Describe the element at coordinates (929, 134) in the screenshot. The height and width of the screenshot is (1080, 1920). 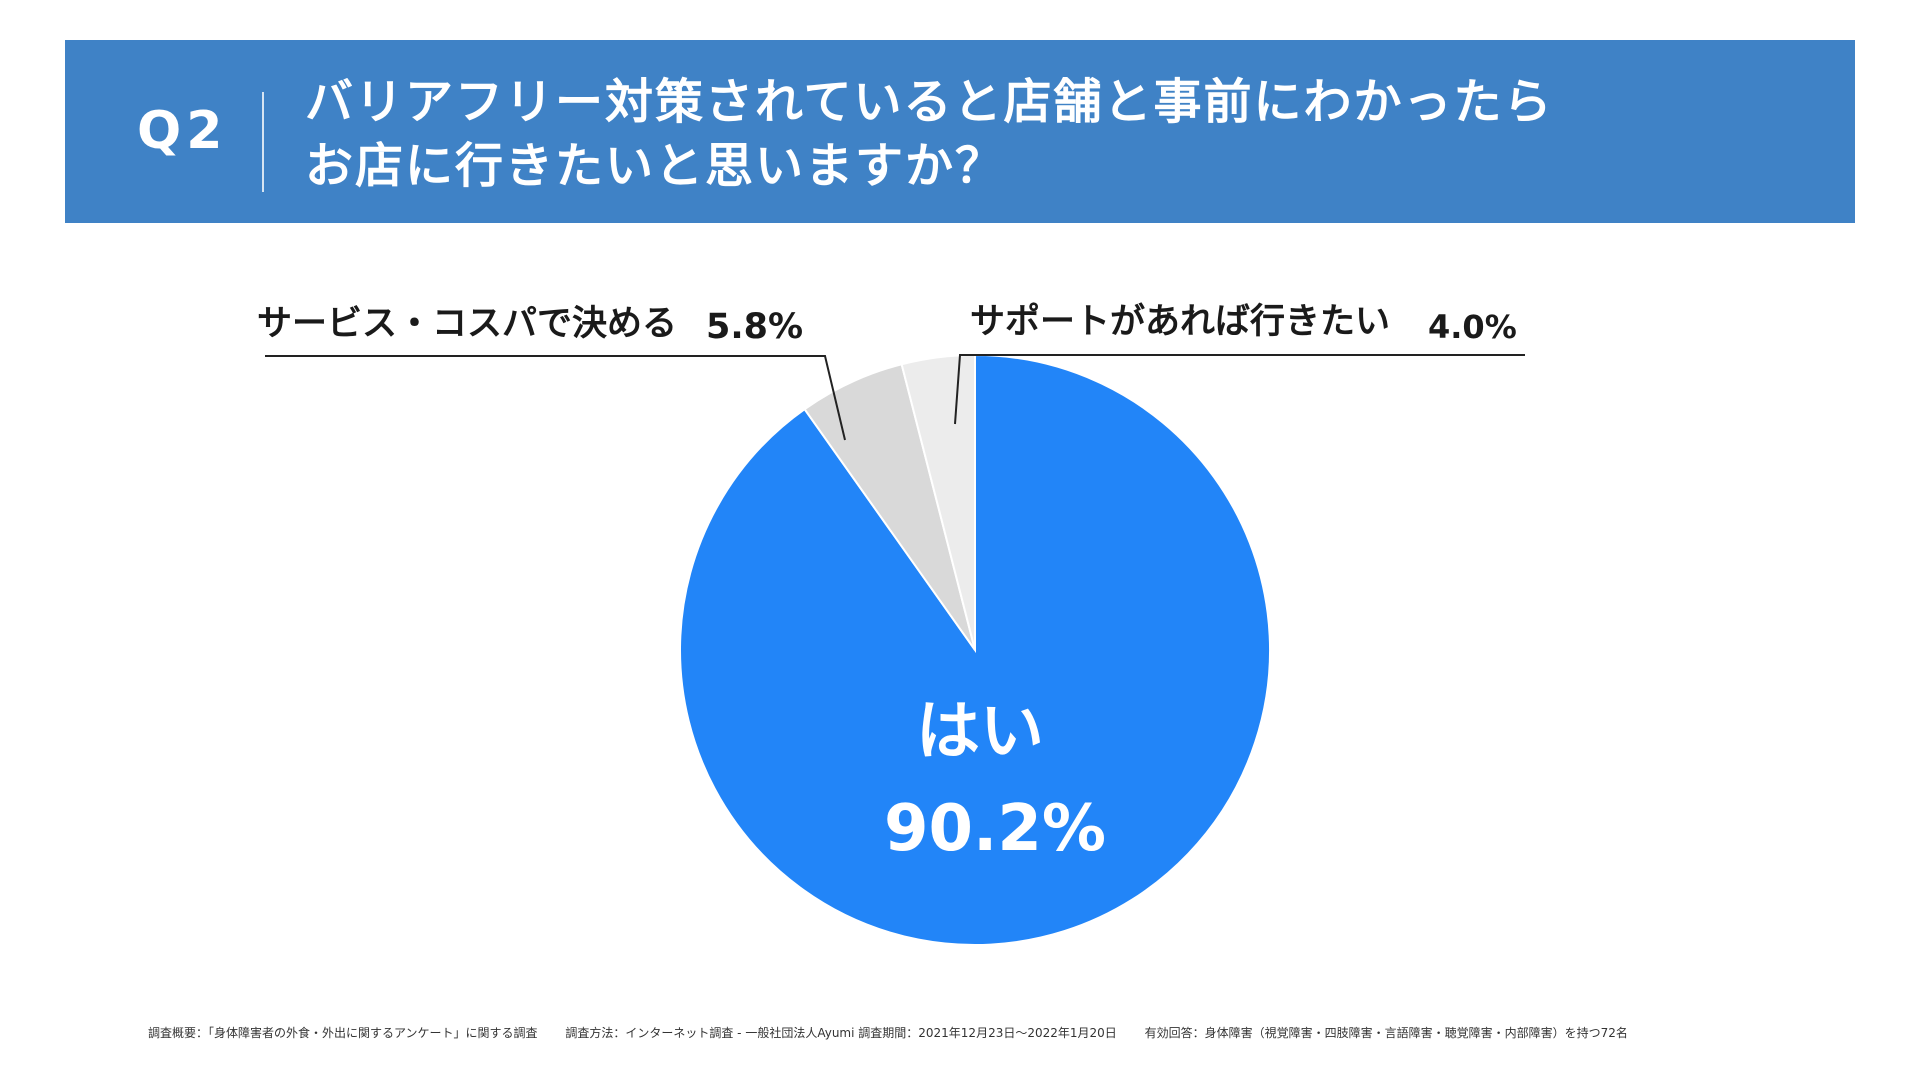
I see `question-text: バリアフリー対策されていると店舗と事前にわかったら お店に行きたいと思いますか？` at that location.